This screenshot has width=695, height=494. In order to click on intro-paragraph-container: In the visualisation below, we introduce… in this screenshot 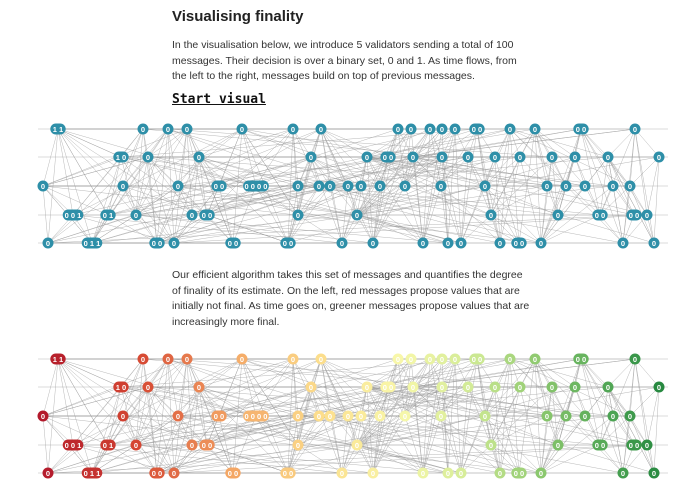, I will do `click(352, 61)`.